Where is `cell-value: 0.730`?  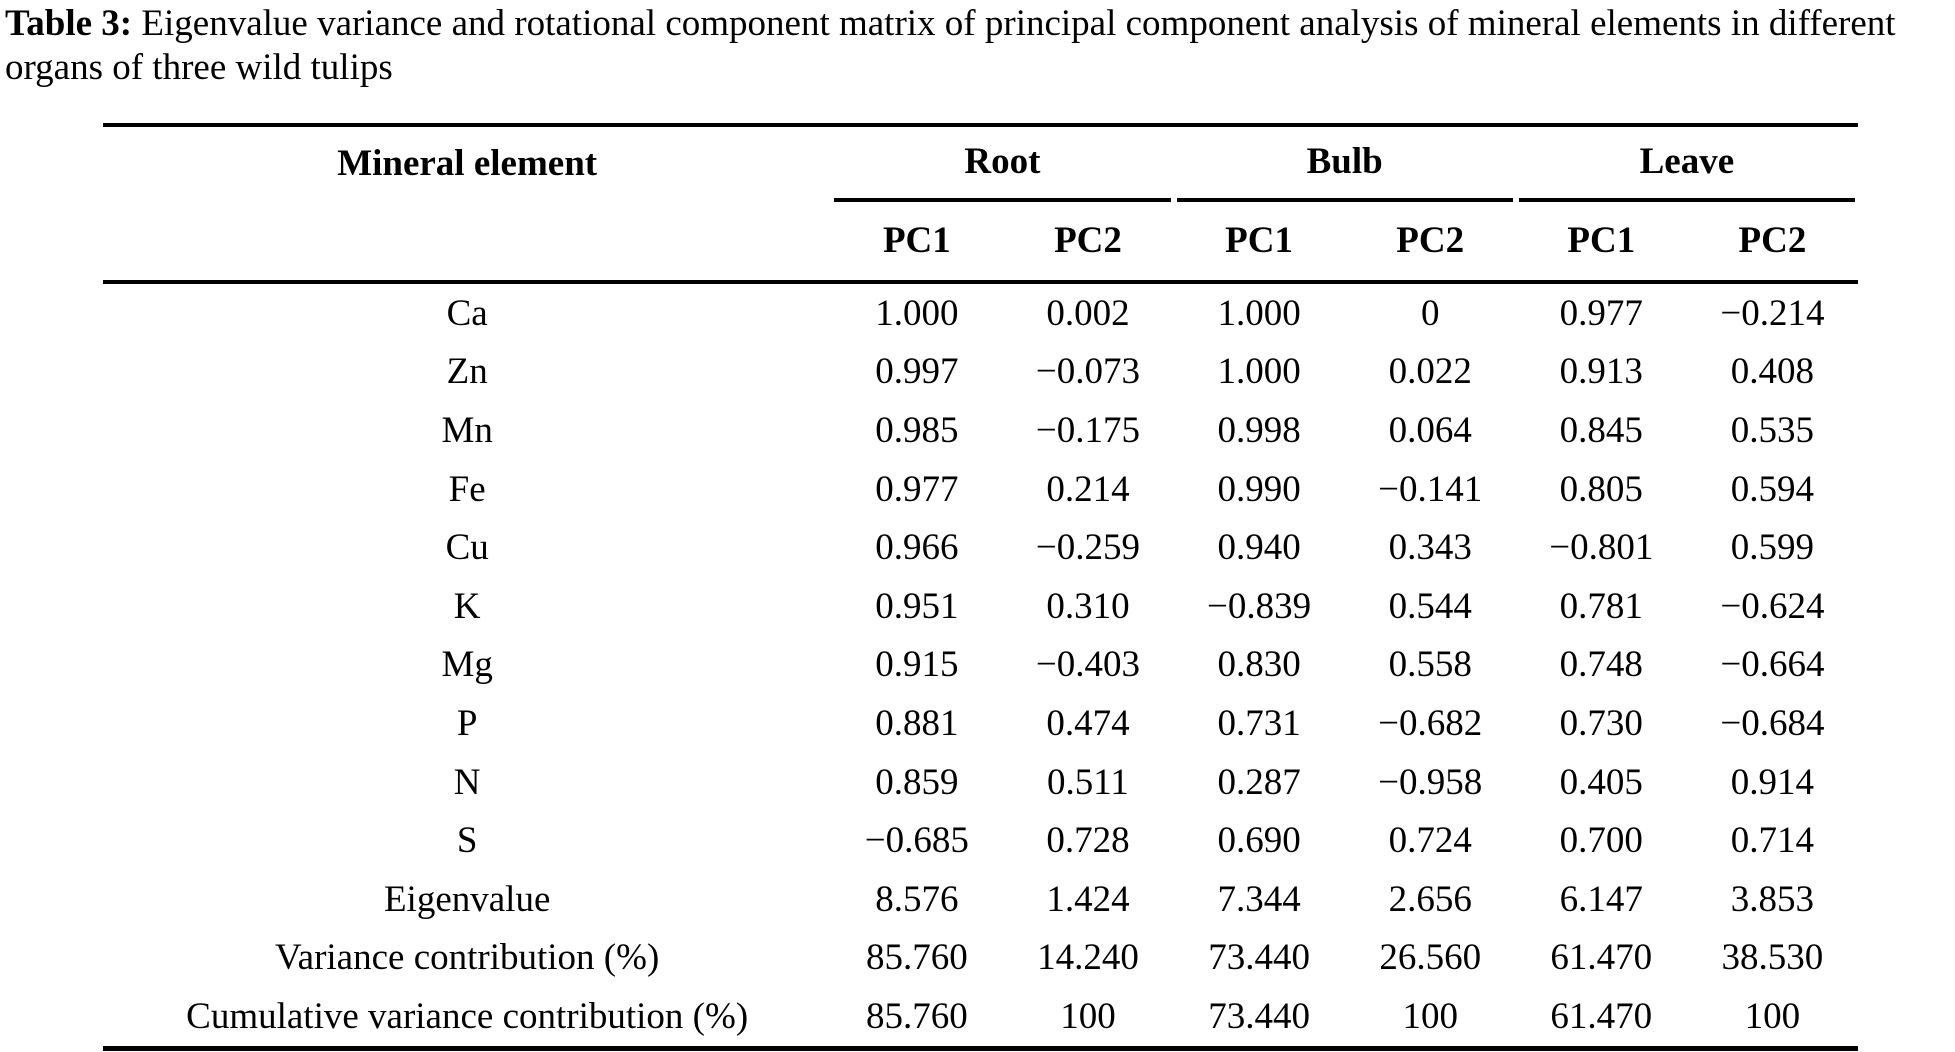
cell-value: 0.730 is located at coordinates (1601, 723).